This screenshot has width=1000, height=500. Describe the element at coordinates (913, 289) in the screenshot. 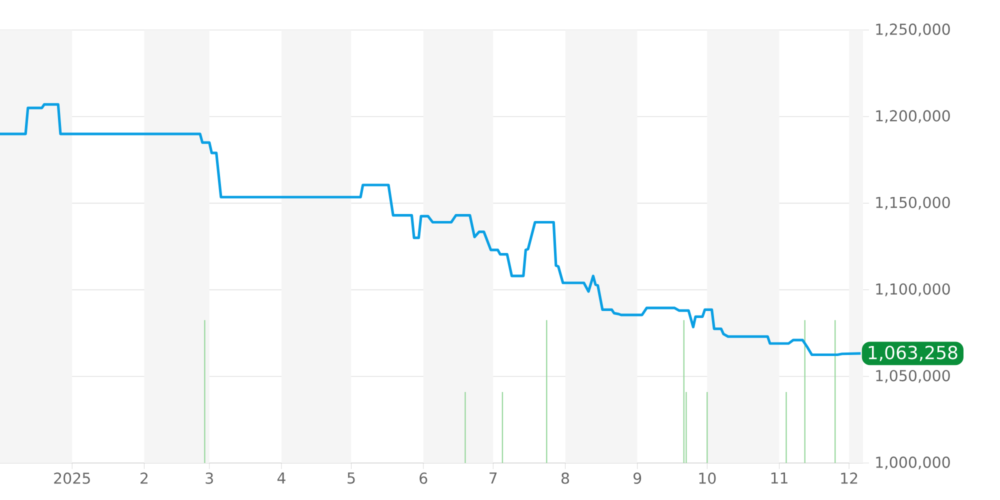

I see `y-tick-label: 1,100,000` at that location.